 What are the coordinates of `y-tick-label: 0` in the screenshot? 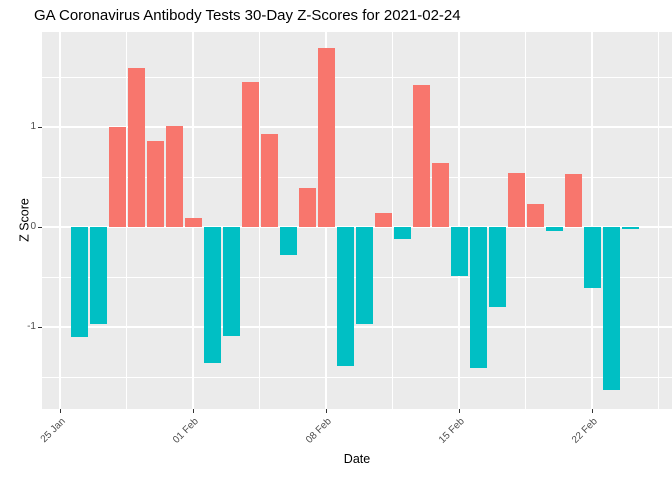 It's located at (33, 226).